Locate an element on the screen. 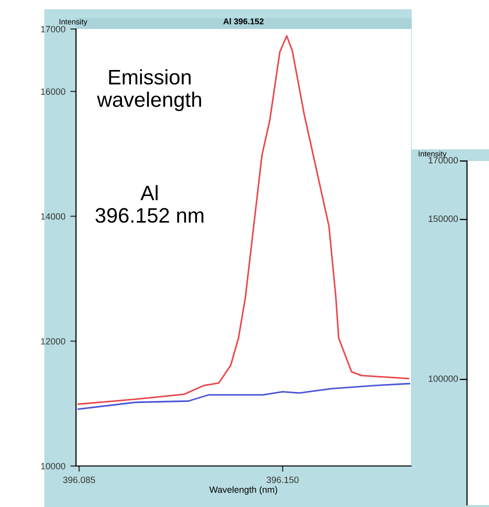 This screenshot has height=507, width=489. y-tick-label: 10000 is located at coordinates (53, 466).